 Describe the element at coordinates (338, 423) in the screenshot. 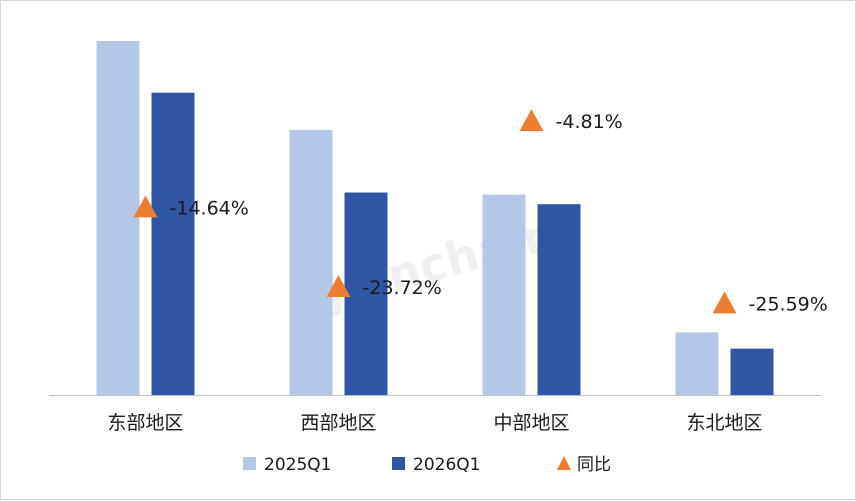

I see `category-label-2: 西部地区` at that location.